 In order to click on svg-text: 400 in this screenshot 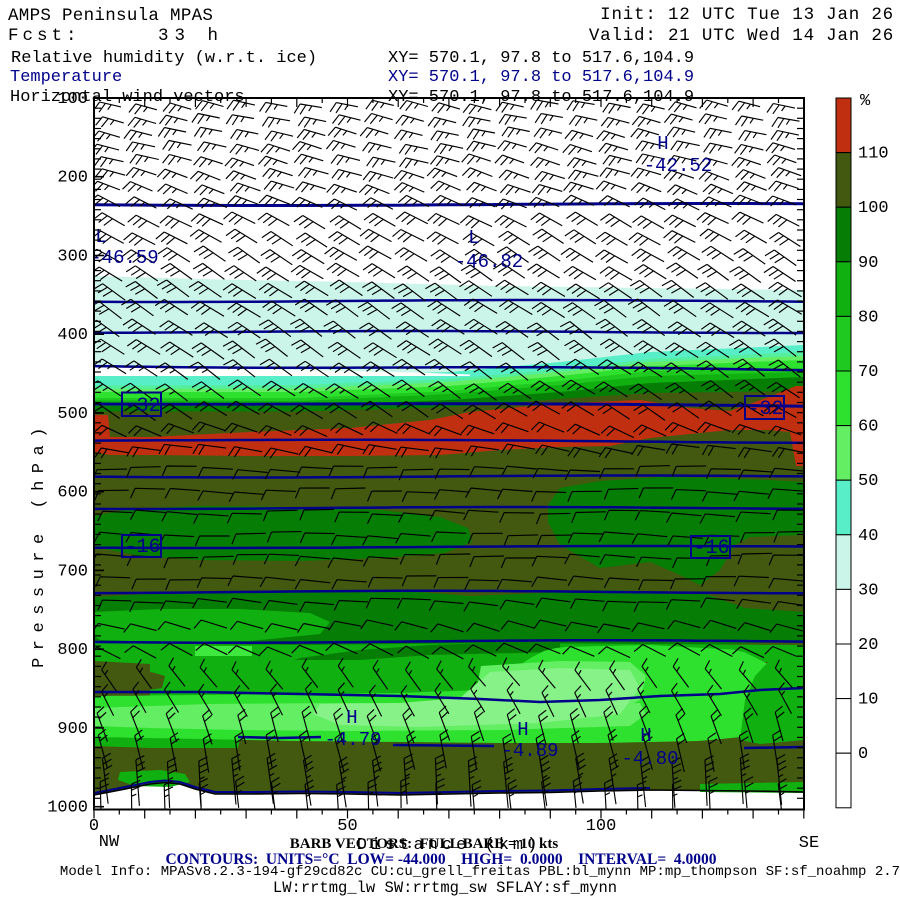, I will do `click(72, 335)`.